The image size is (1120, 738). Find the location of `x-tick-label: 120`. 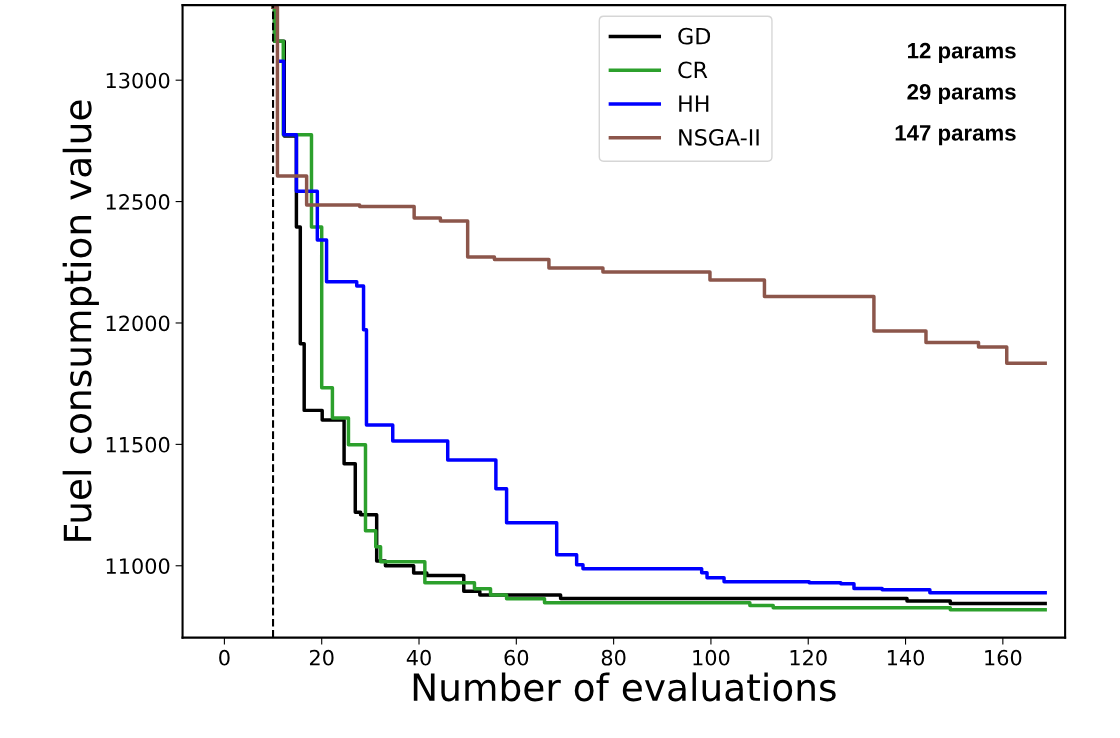

x-tick-label: 120 is located at coordinates (808, 657).